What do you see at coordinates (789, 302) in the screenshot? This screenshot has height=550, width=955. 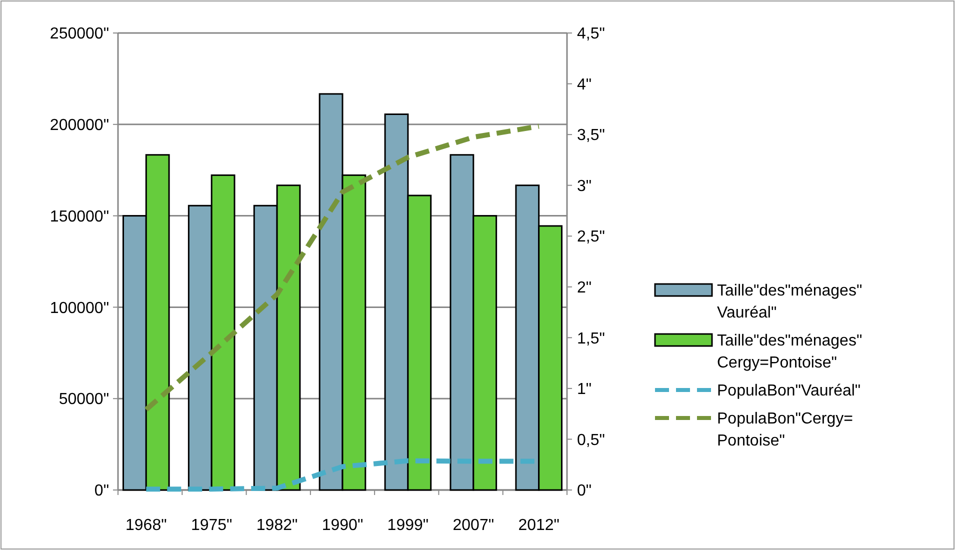 I see `legend-label: Taille"des"ménages" Vauréal"` at bounding box center [789, 302].